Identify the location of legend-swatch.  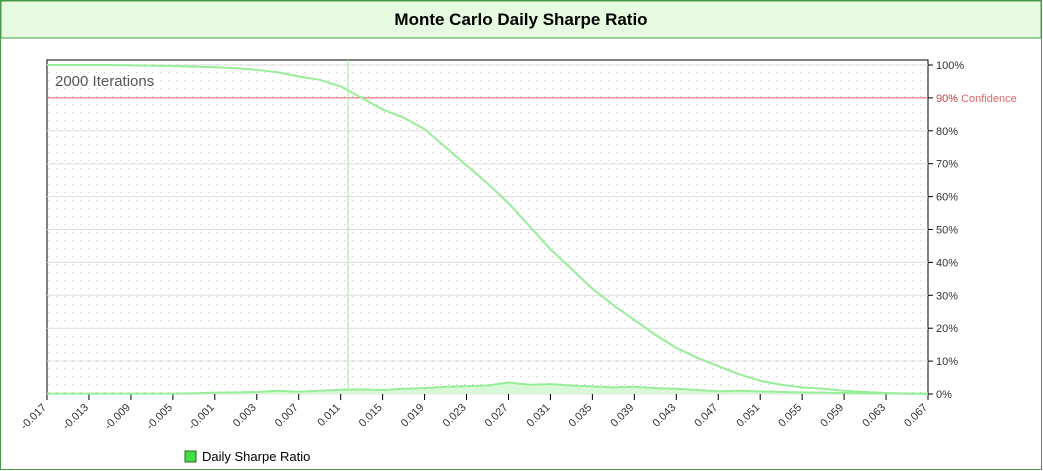
(190, 456).